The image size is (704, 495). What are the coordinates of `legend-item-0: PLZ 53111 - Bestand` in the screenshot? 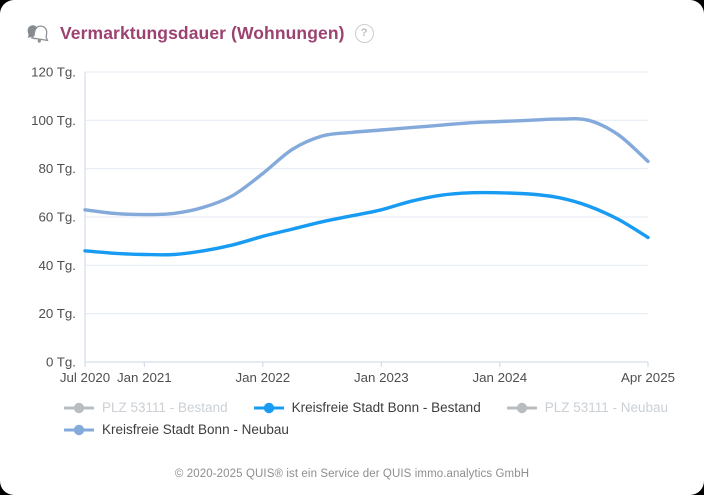 It's located at (146, 407).